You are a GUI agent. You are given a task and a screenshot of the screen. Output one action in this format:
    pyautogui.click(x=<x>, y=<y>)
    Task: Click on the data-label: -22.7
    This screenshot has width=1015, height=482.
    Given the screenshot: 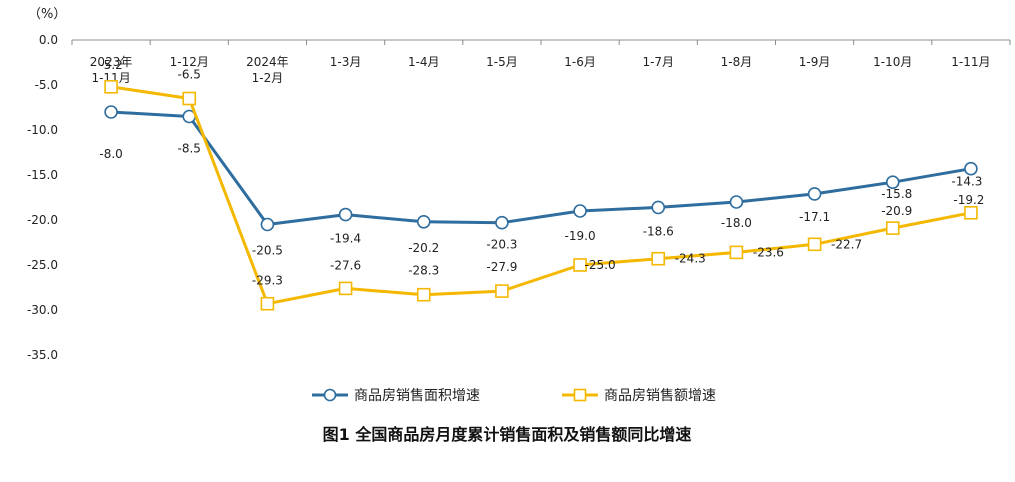 What is the action you would take?
    pyautogui.click(x=846, y=244)
    